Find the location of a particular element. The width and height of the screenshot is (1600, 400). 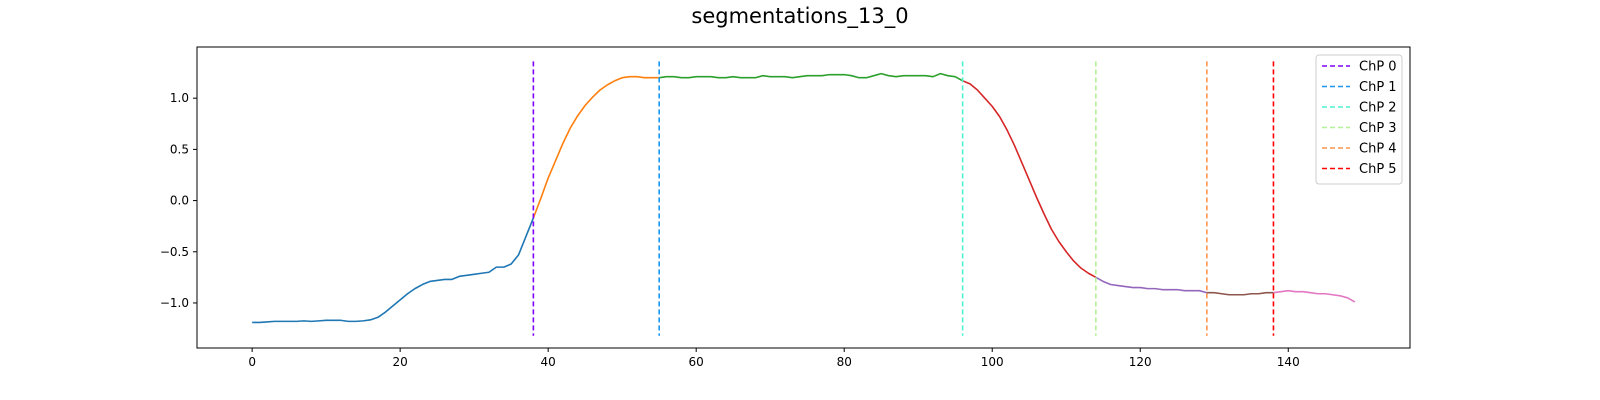

x-tick-label: 100 is located at coordinates (992, 362).